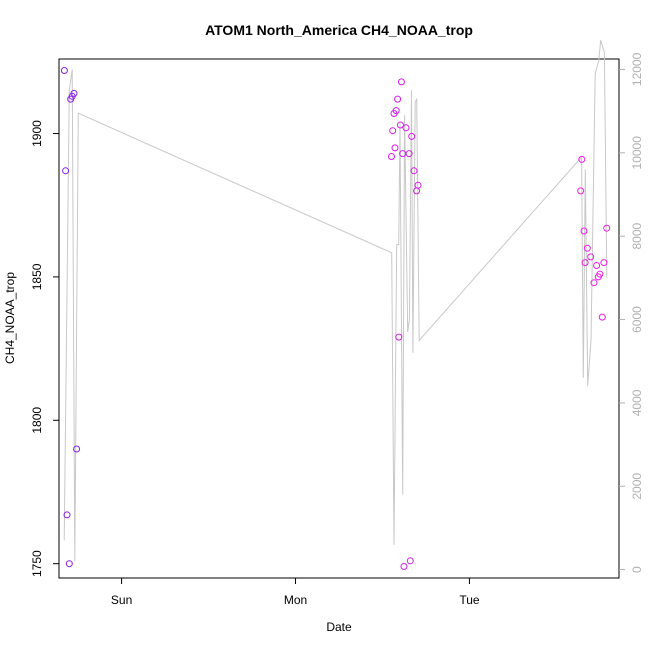 Image resolution: width=650 pixels, height=655 pixels. What do you see at coordinates (637, 69) in the screenshot?
I see `y2-tick-label-6: 12000` at bounding box center [637, 69].